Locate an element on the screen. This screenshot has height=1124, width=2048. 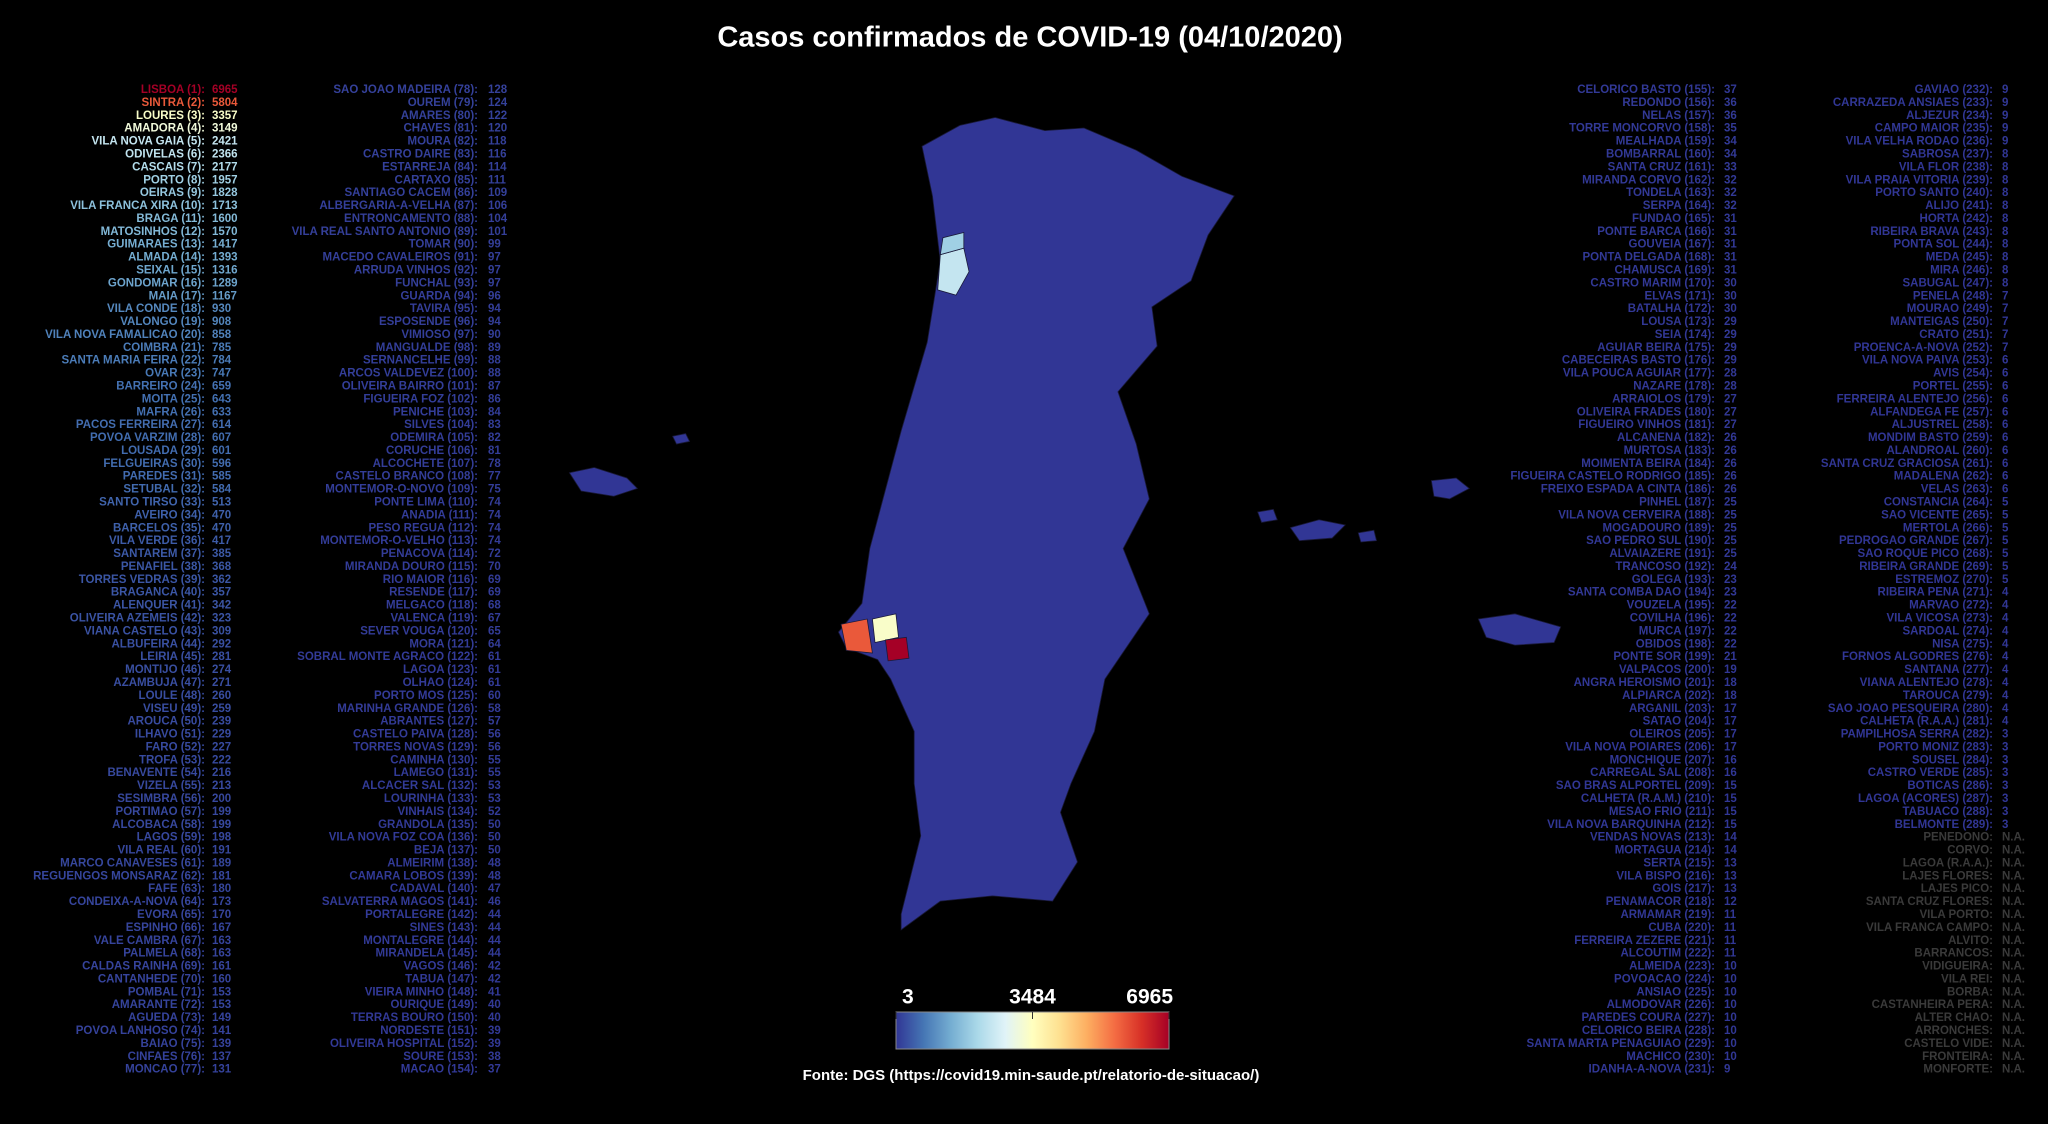
municipality-name: BARCELOS (35): is located at coordinates (159, 528).